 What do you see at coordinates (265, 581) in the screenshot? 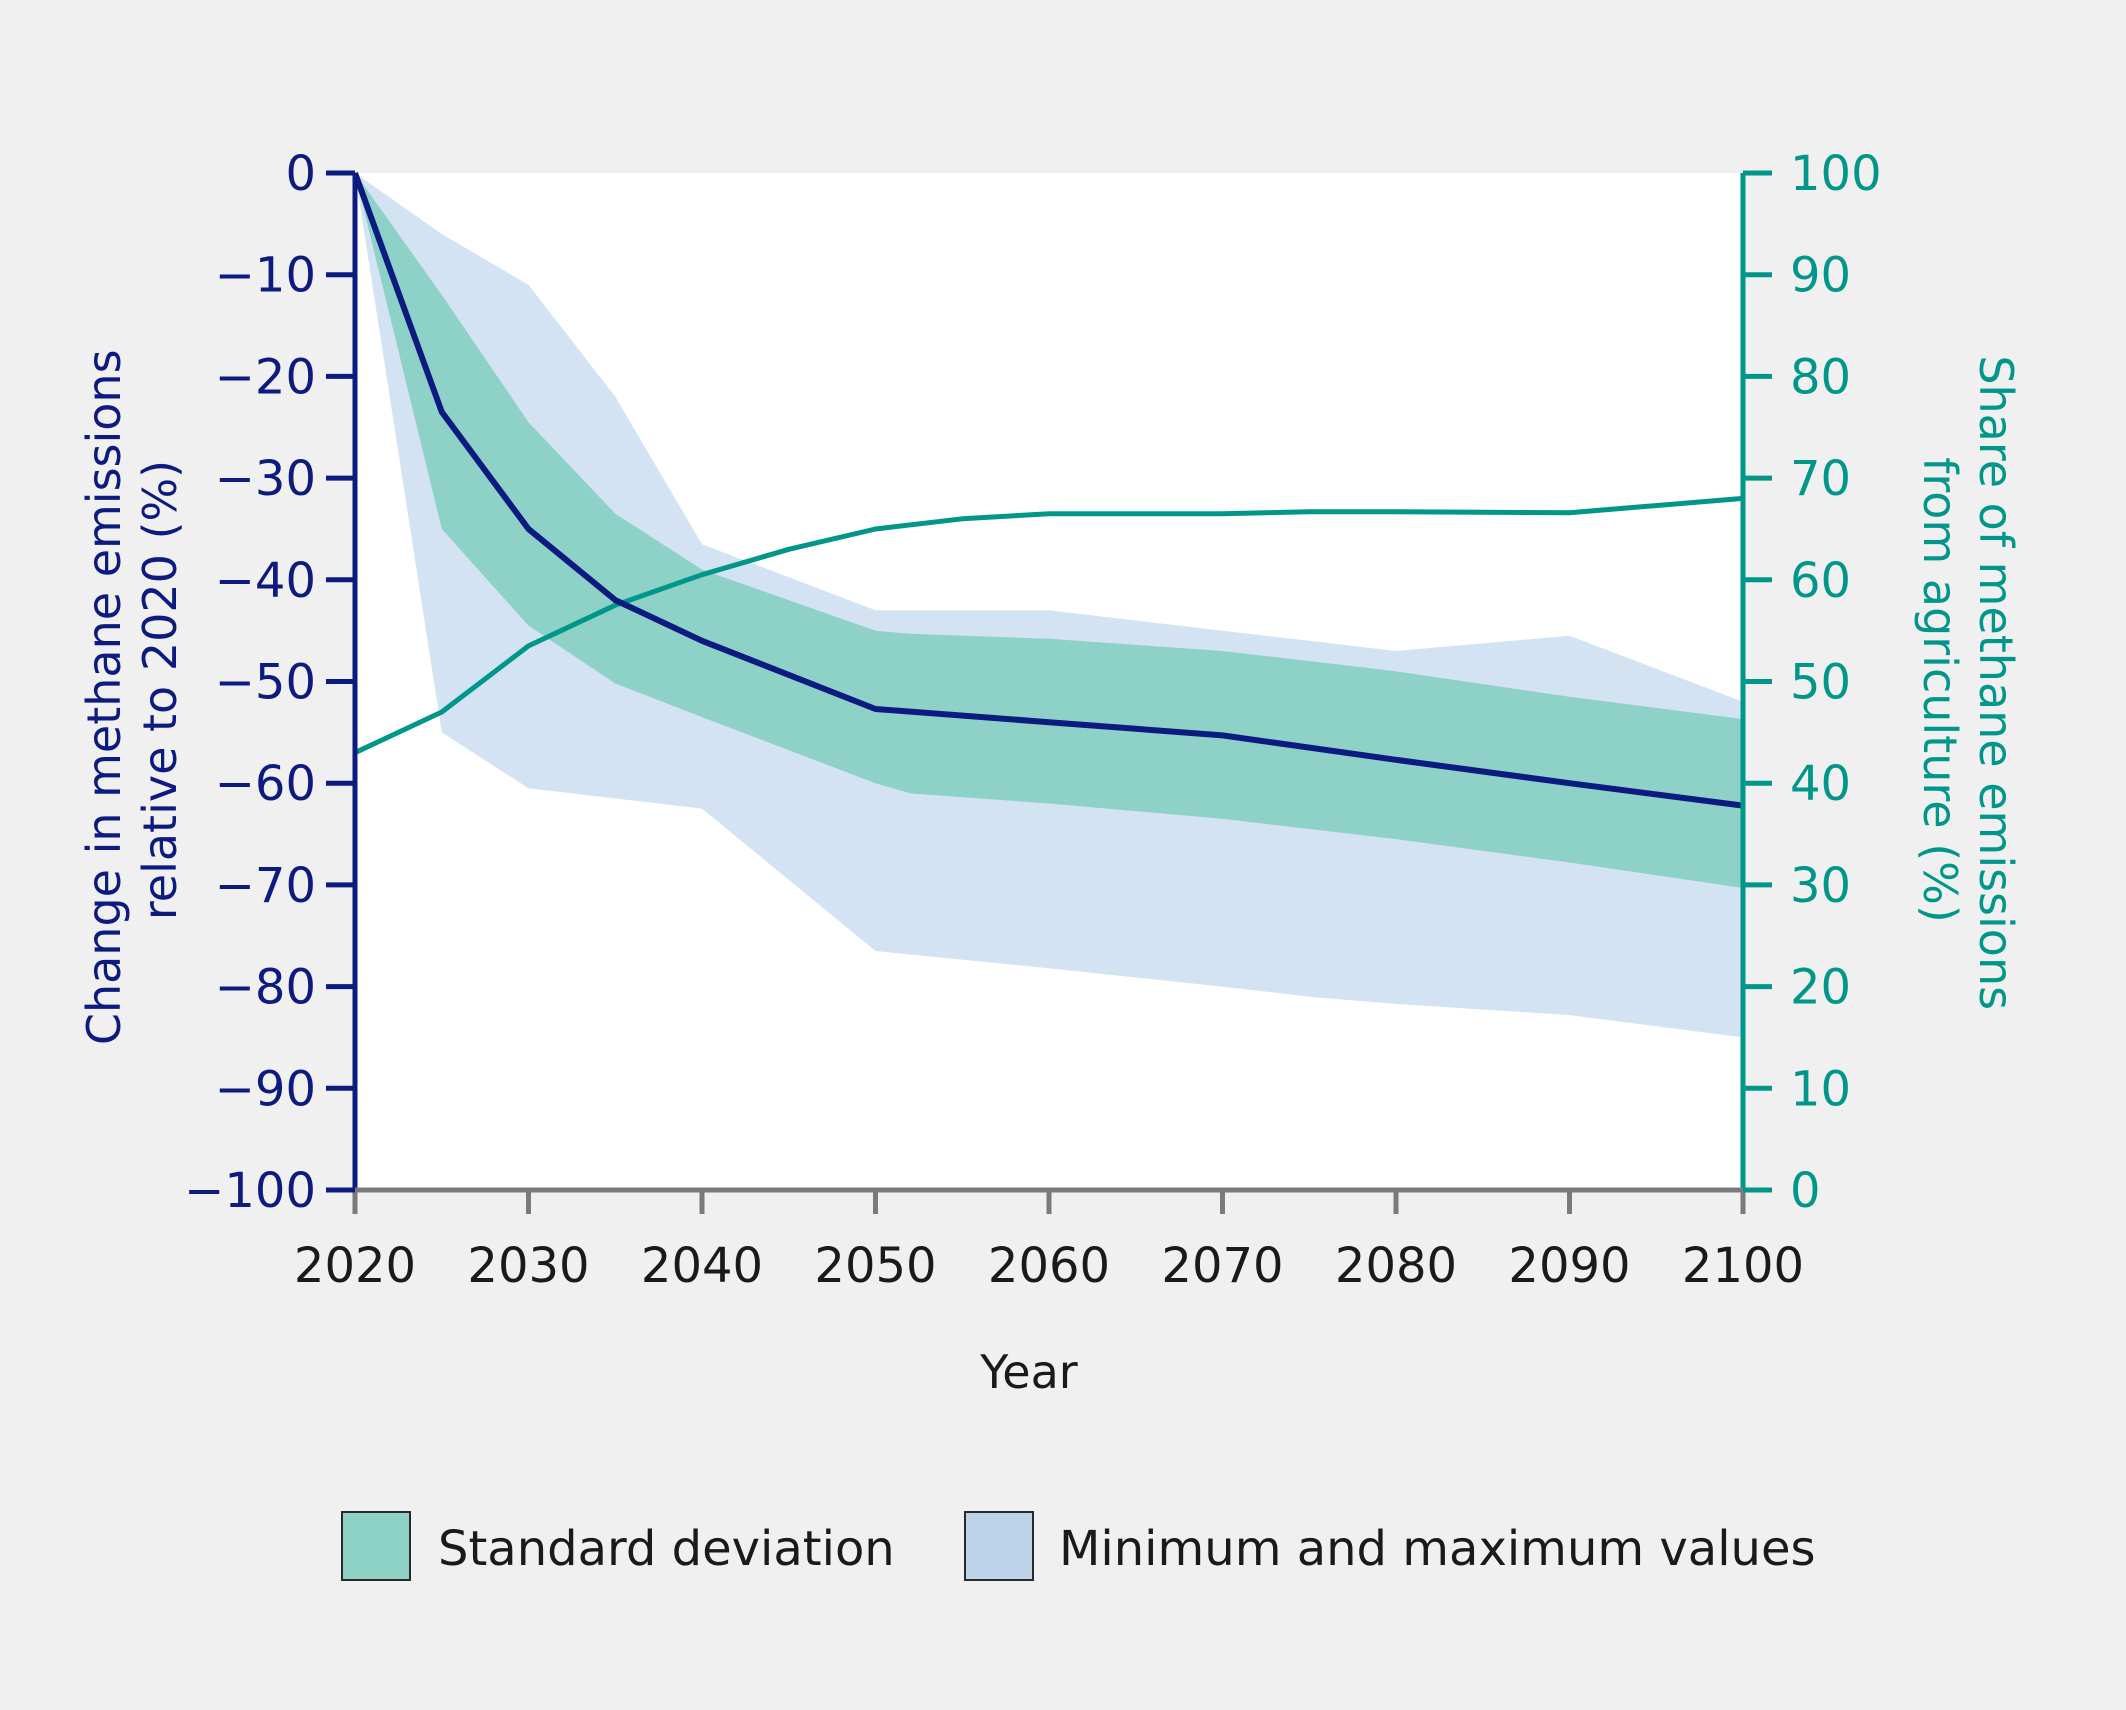
I see `y-left-tick-label: −40` at bounding box center [265, 581].